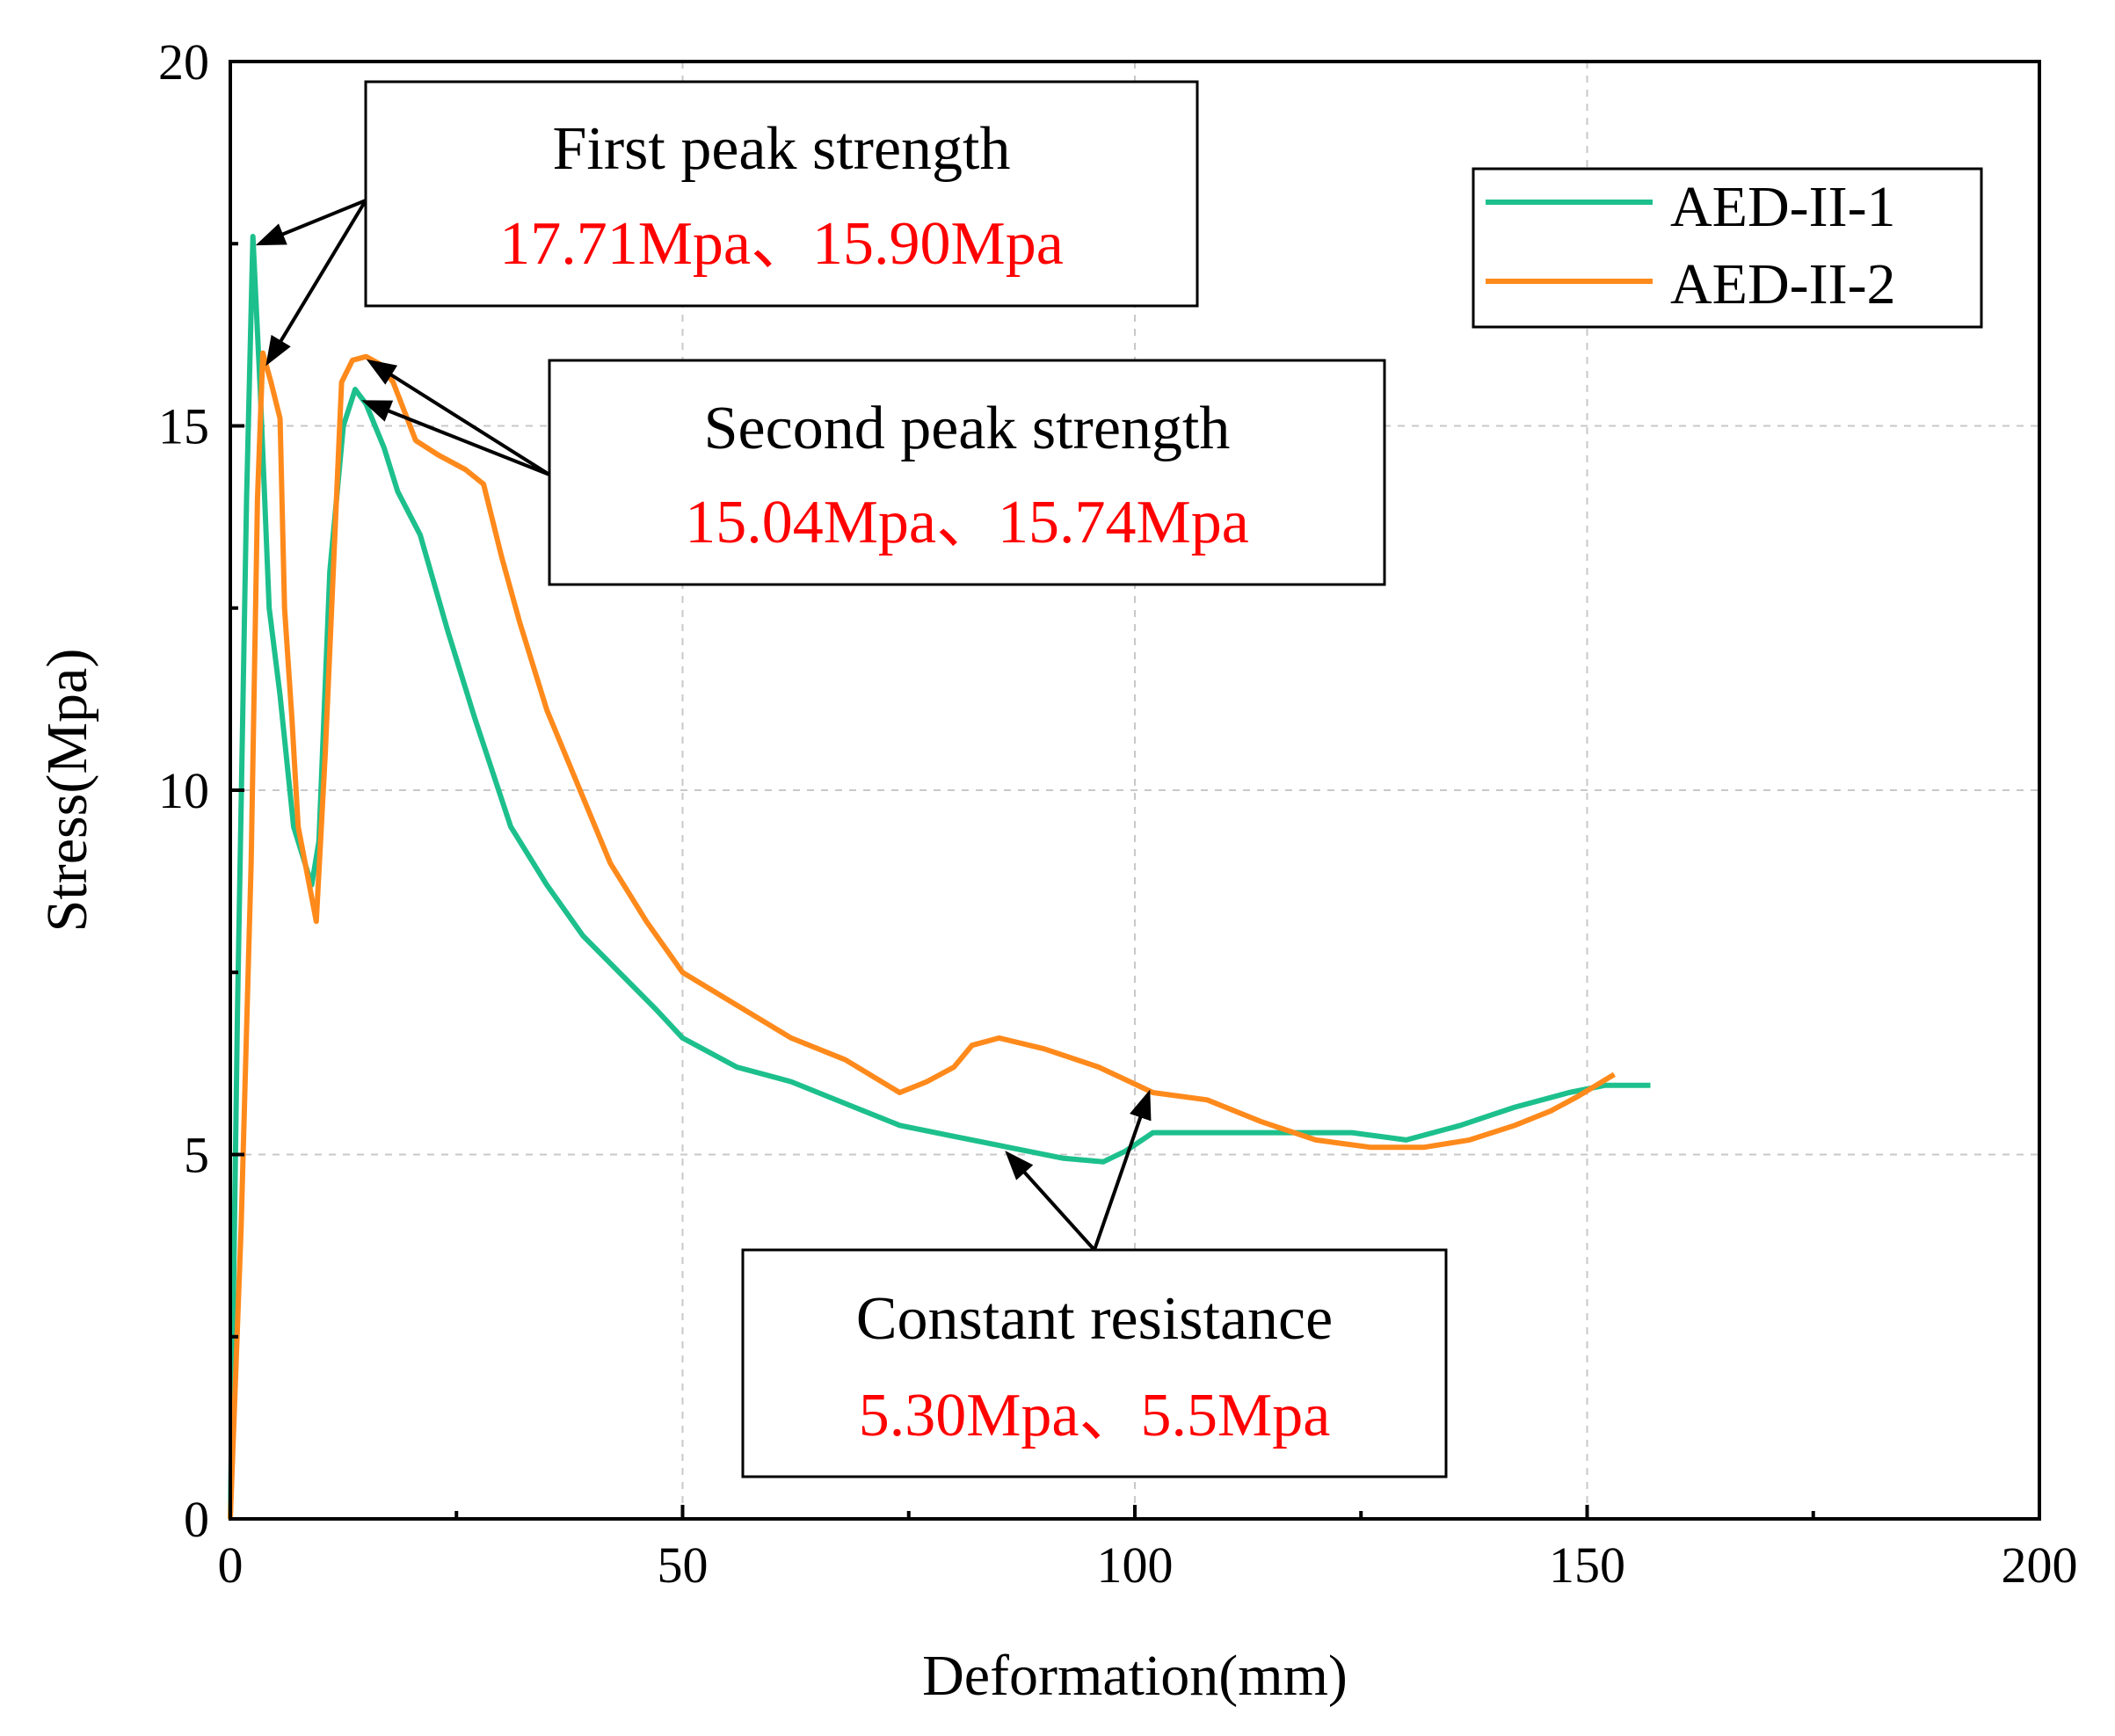  I want to click on y-tick-label: 10, so click(184, 790).